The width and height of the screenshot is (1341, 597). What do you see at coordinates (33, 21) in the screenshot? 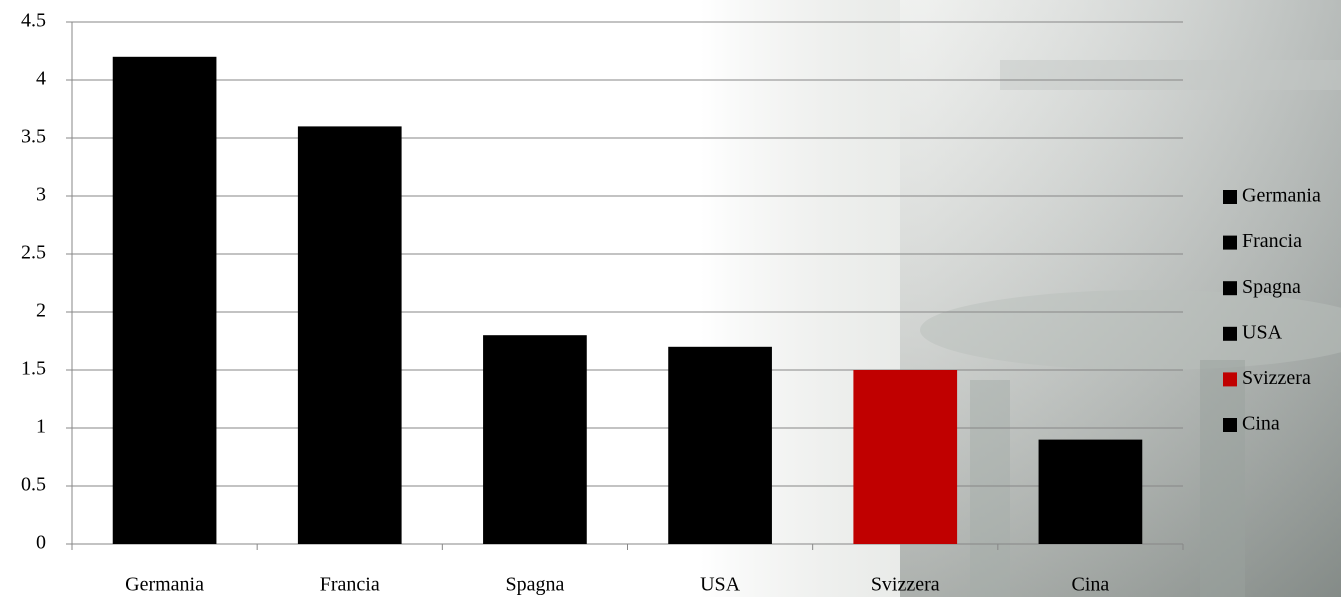
I see `y-tick-label: 4.5` at bounding box center [33, 21].